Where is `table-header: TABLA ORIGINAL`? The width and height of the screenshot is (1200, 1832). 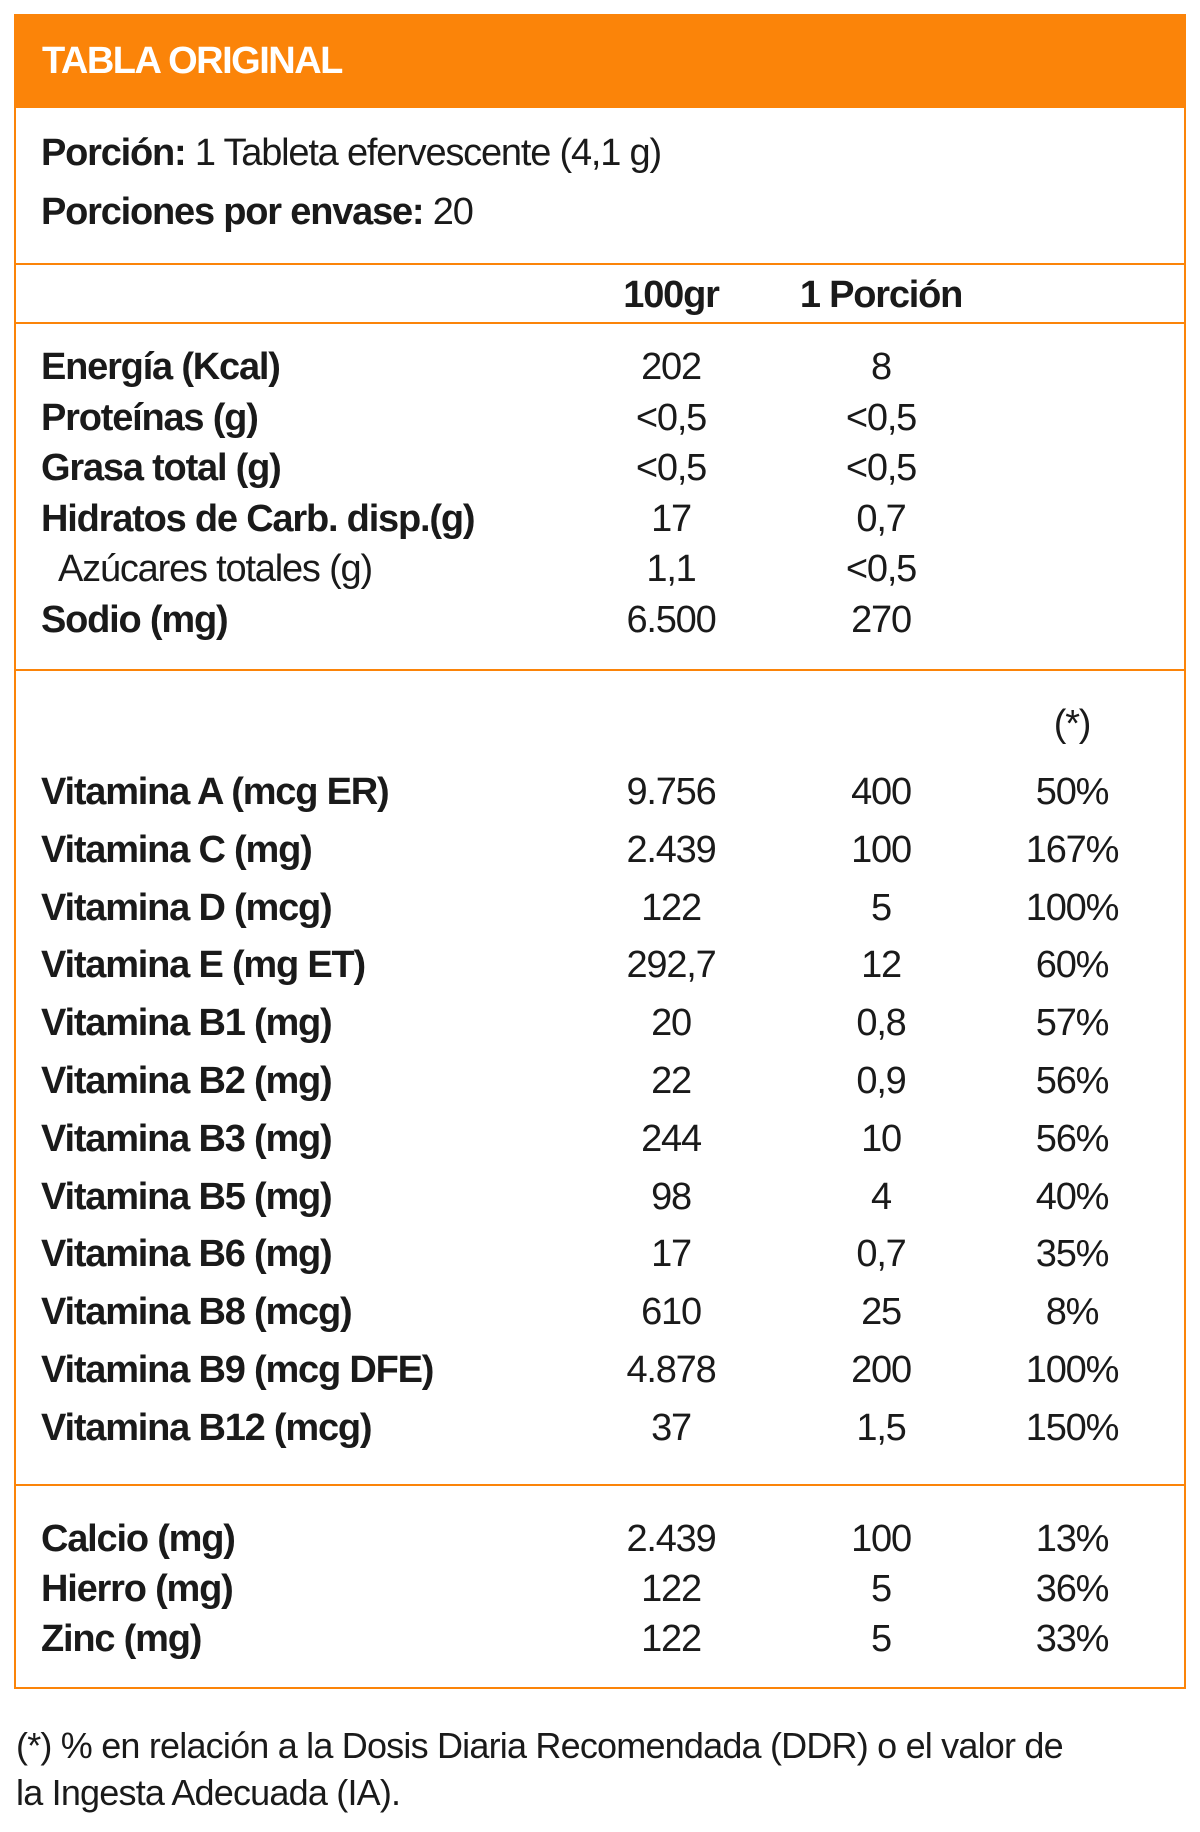 table-header: TABLA ORIGINAL is located at coordinates (600, 61).